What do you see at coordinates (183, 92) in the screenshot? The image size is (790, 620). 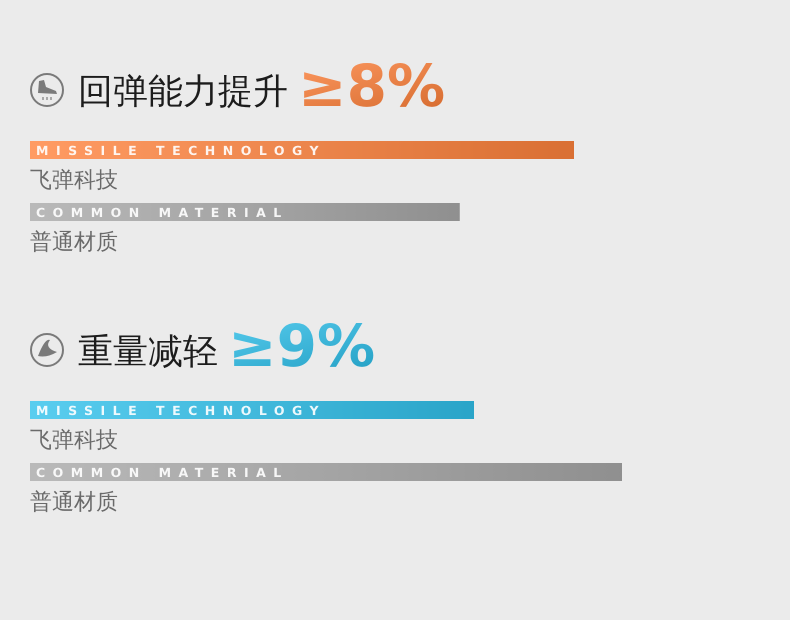 I see `chart-title: 回弹能力提升` at bounding box center [183, 92].